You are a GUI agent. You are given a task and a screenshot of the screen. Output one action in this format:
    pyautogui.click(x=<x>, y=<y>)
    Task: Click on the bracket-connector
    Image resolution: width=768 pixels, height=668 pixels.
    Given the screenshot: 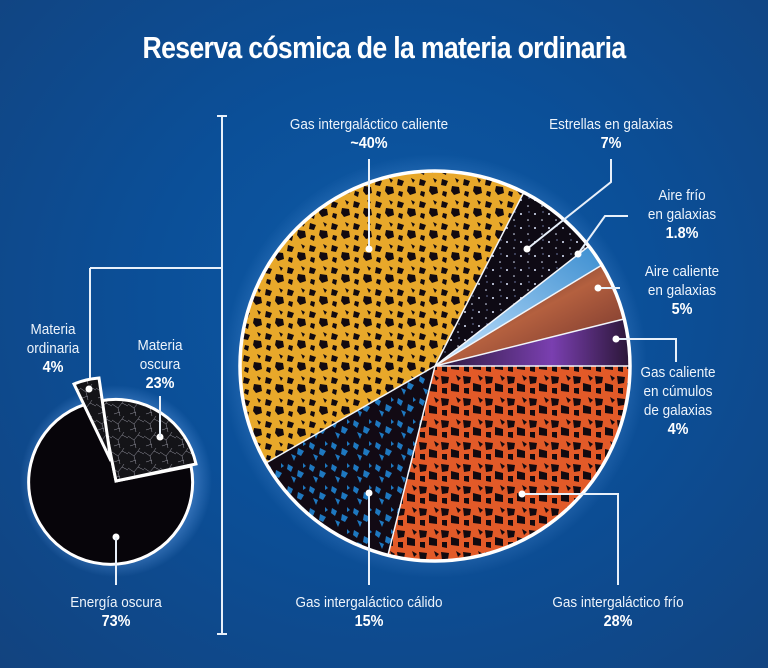 What is the action you would take?
    pyautogui.click(x=158, y=375)
    